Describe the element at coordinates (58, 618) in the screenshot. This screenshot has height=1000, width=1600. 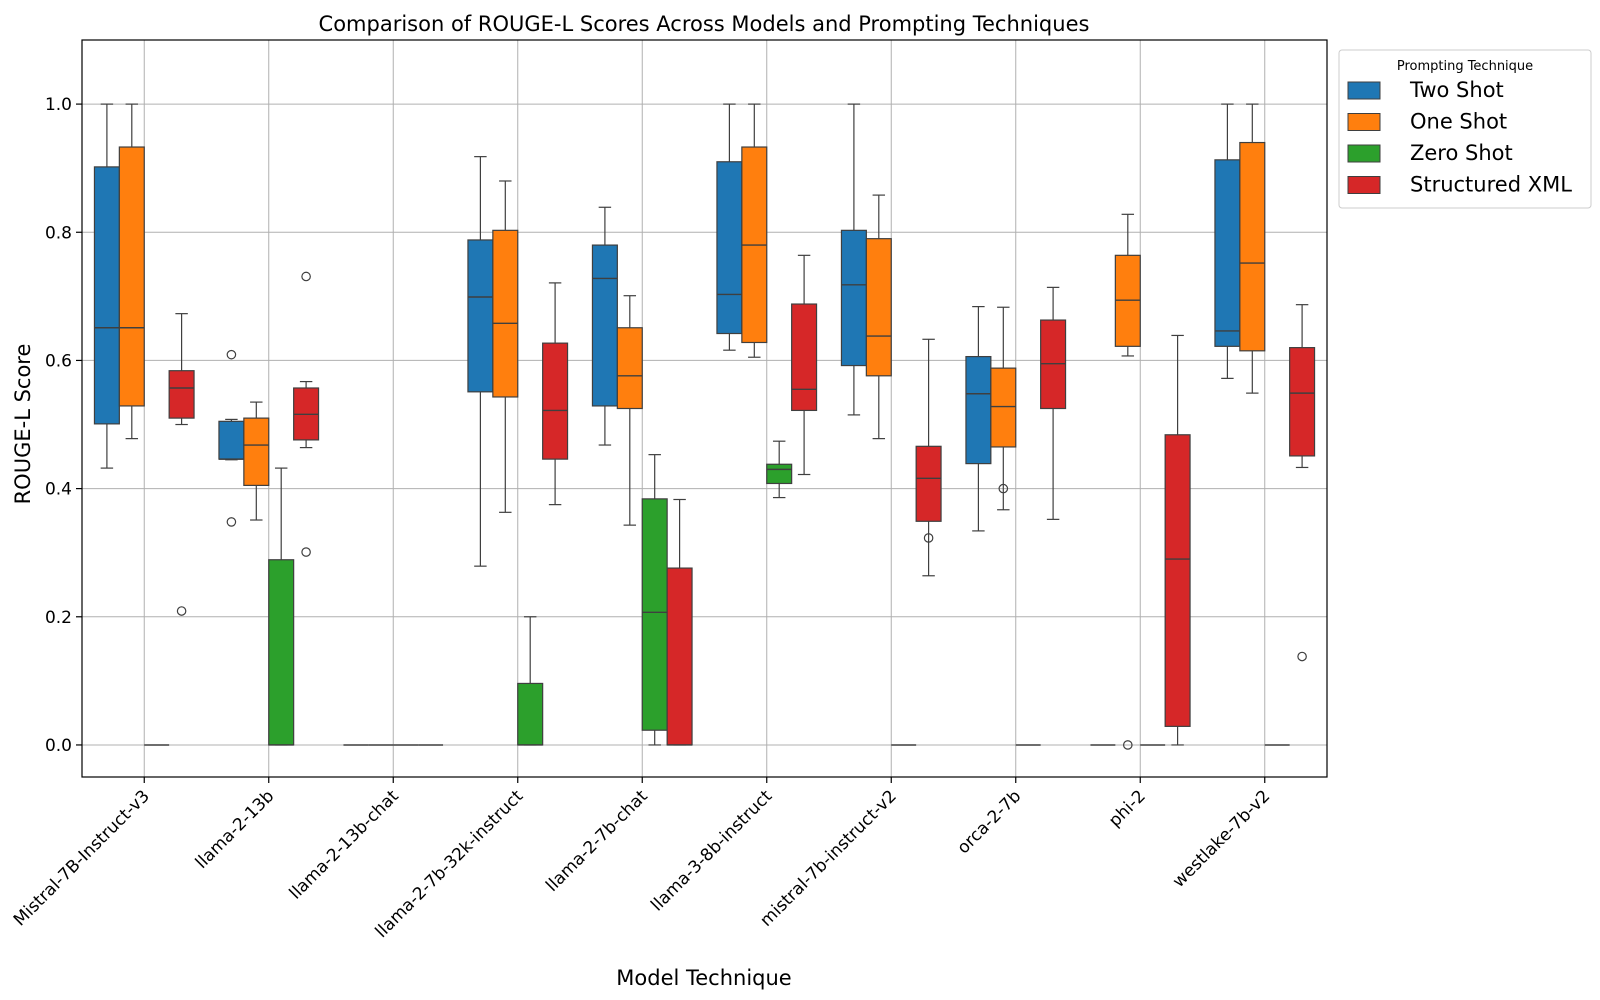
I see `y-tick-label: 0.2` at that location.